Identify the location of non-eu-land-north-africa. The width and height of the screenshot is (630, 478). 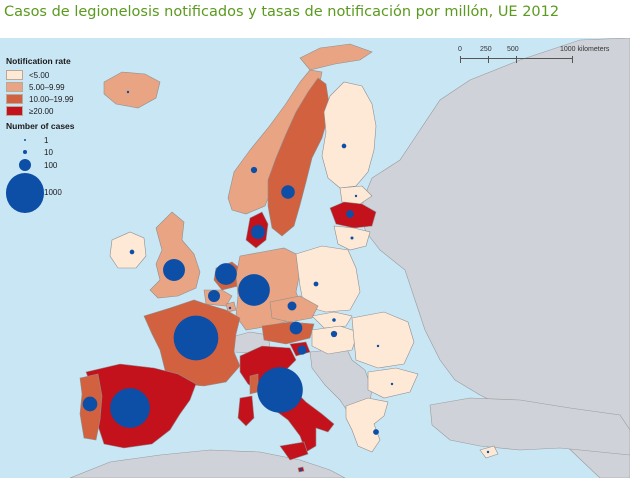
(207, 463).